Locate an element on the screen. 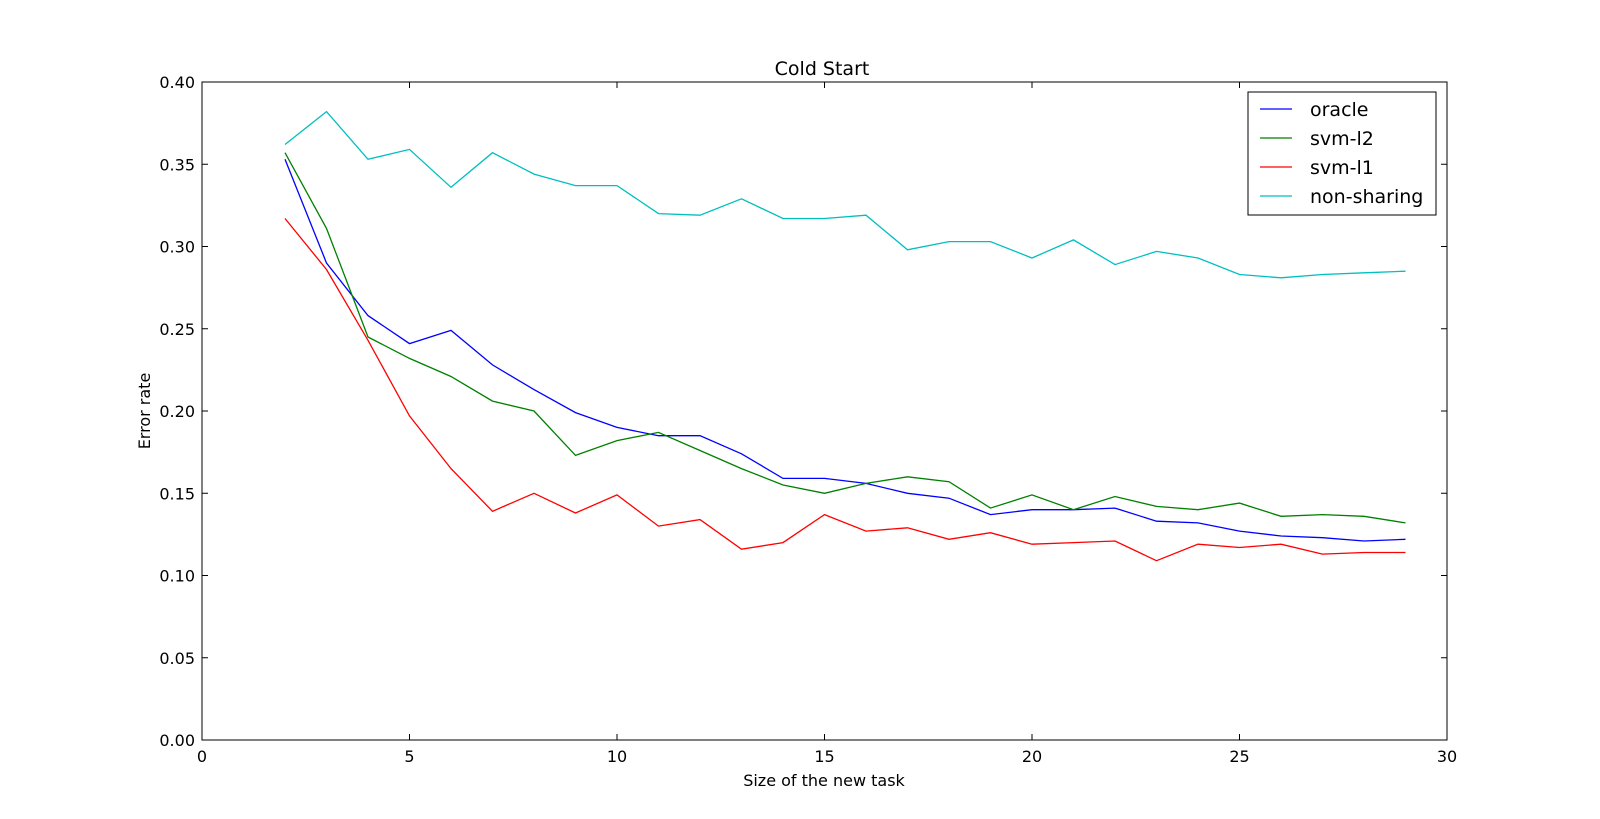  legend-label: svm-l2 is located at coordinates (1342, 139).